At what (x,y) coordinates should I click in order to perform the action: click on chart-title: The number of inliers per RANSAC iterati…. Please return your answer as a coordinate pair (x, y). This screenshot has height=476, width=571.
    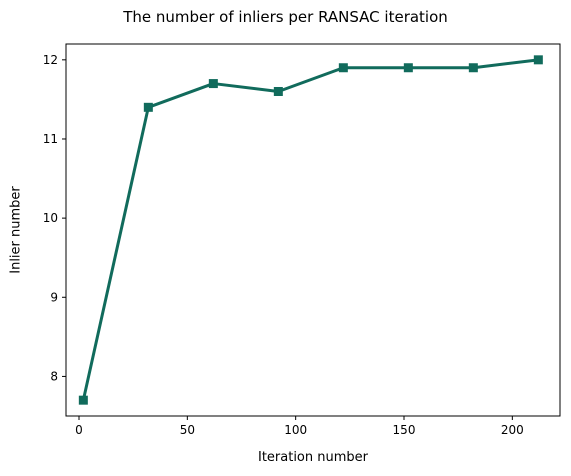
    Looking at the image, I should click on (285, 17).